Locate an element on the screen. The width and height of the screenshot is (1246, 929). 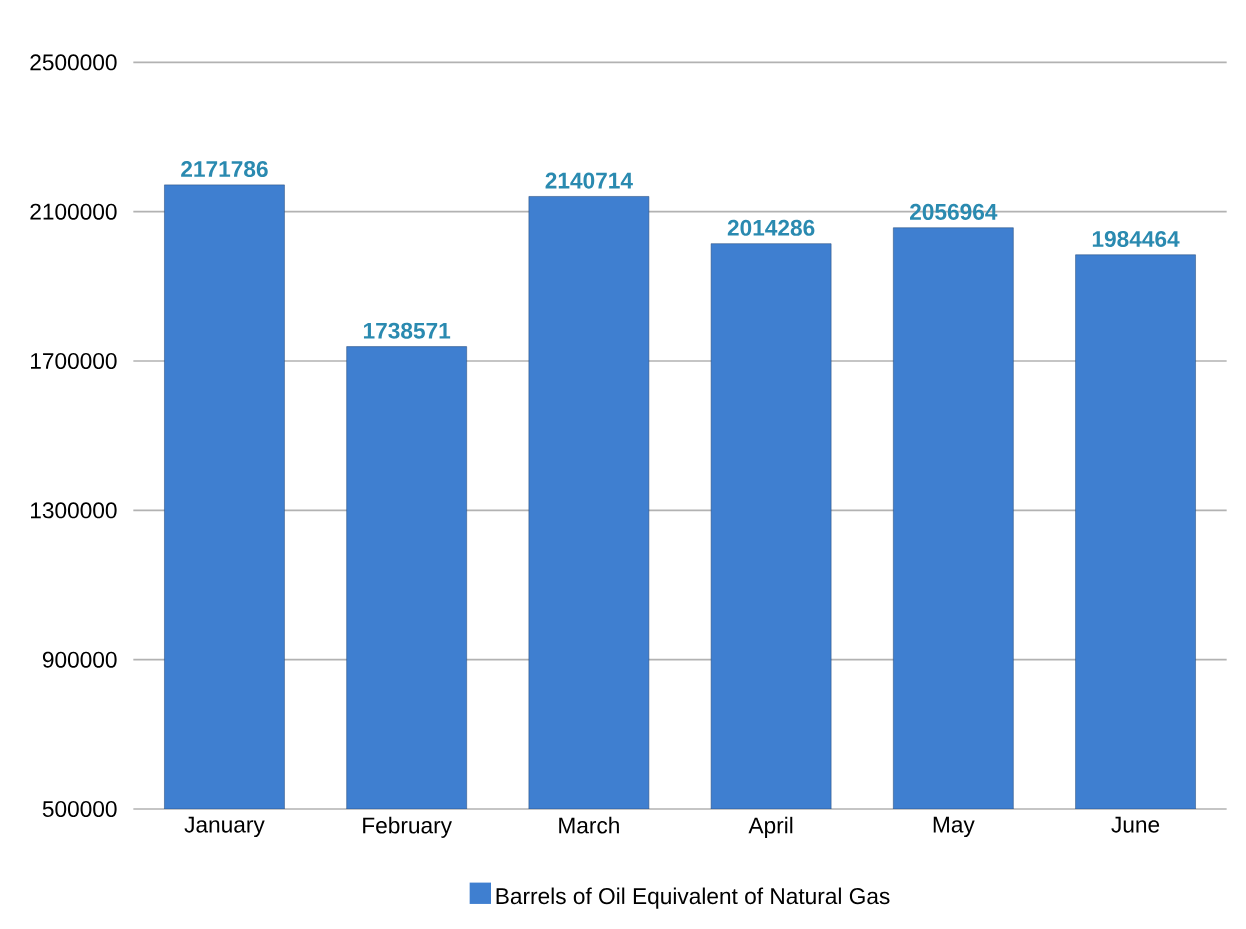
x-tick-label: March is located at coordinates (589, 825).